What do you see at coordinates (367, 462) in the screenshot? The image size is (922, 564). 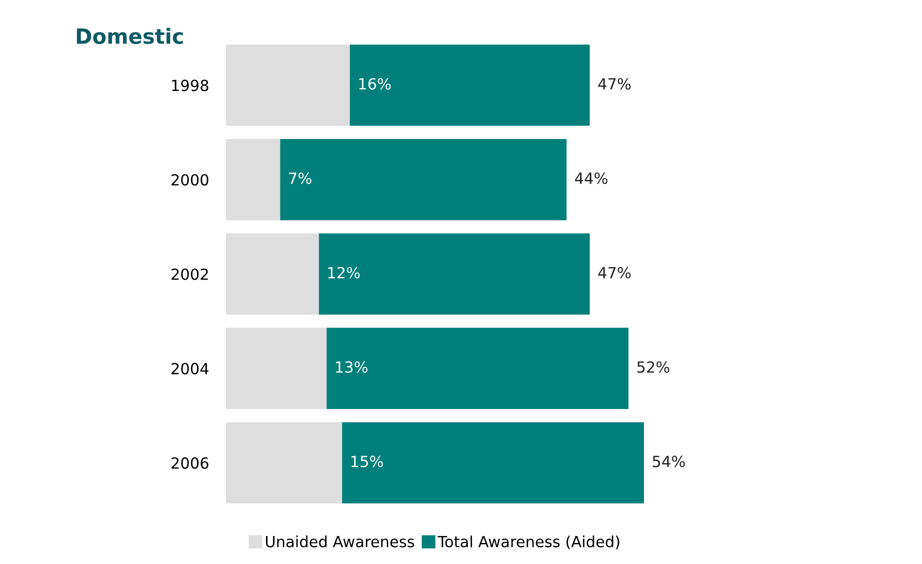 I see `data-label: 15%` at bounding box center [367, 462].